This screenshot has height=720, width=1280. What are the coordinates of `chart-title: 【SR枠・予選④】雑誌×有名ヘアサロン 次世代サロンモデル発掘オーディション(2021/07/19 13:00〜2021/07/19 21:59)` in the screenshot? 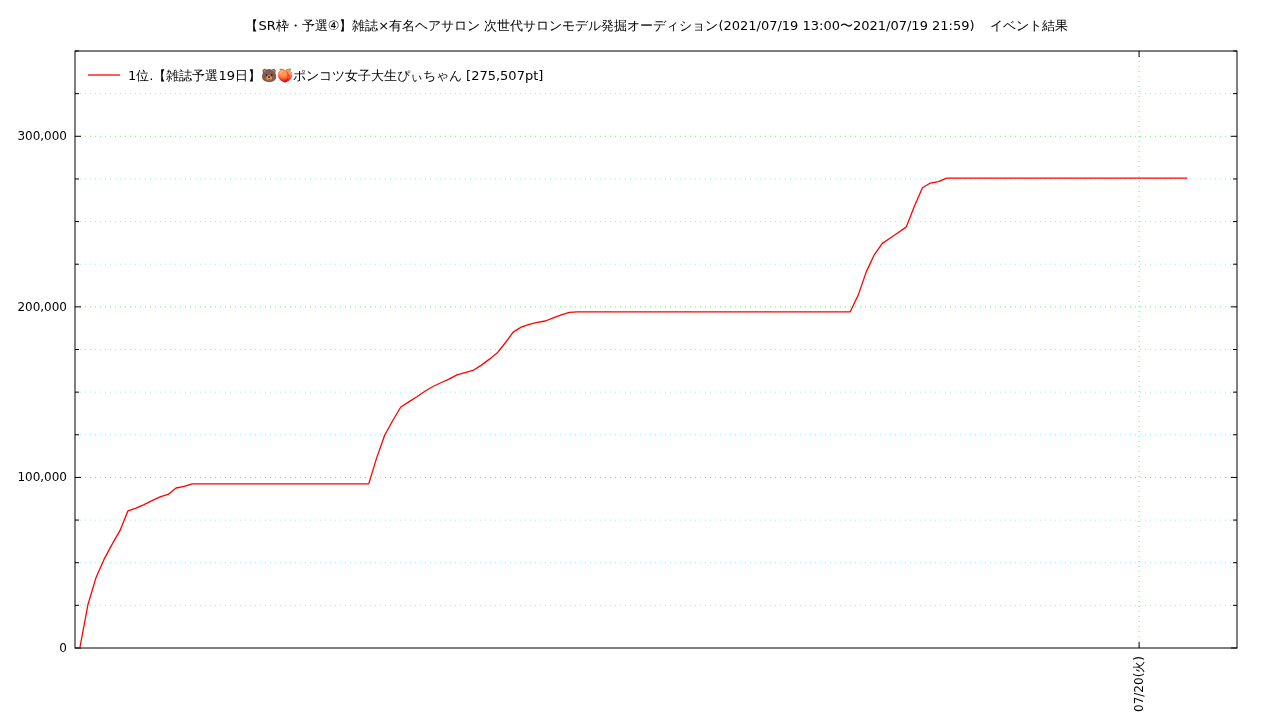 It's located at (610, 25).